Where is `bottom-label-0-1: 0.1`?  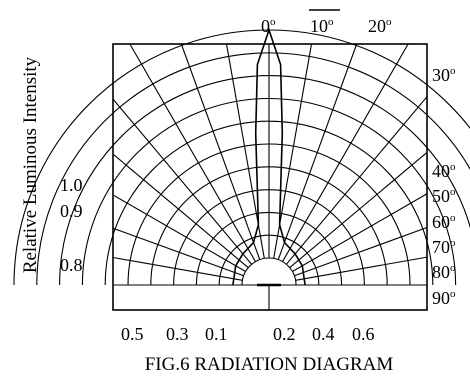
bottom-label-0-1: 0.1 is located at coordinates (216, 334).